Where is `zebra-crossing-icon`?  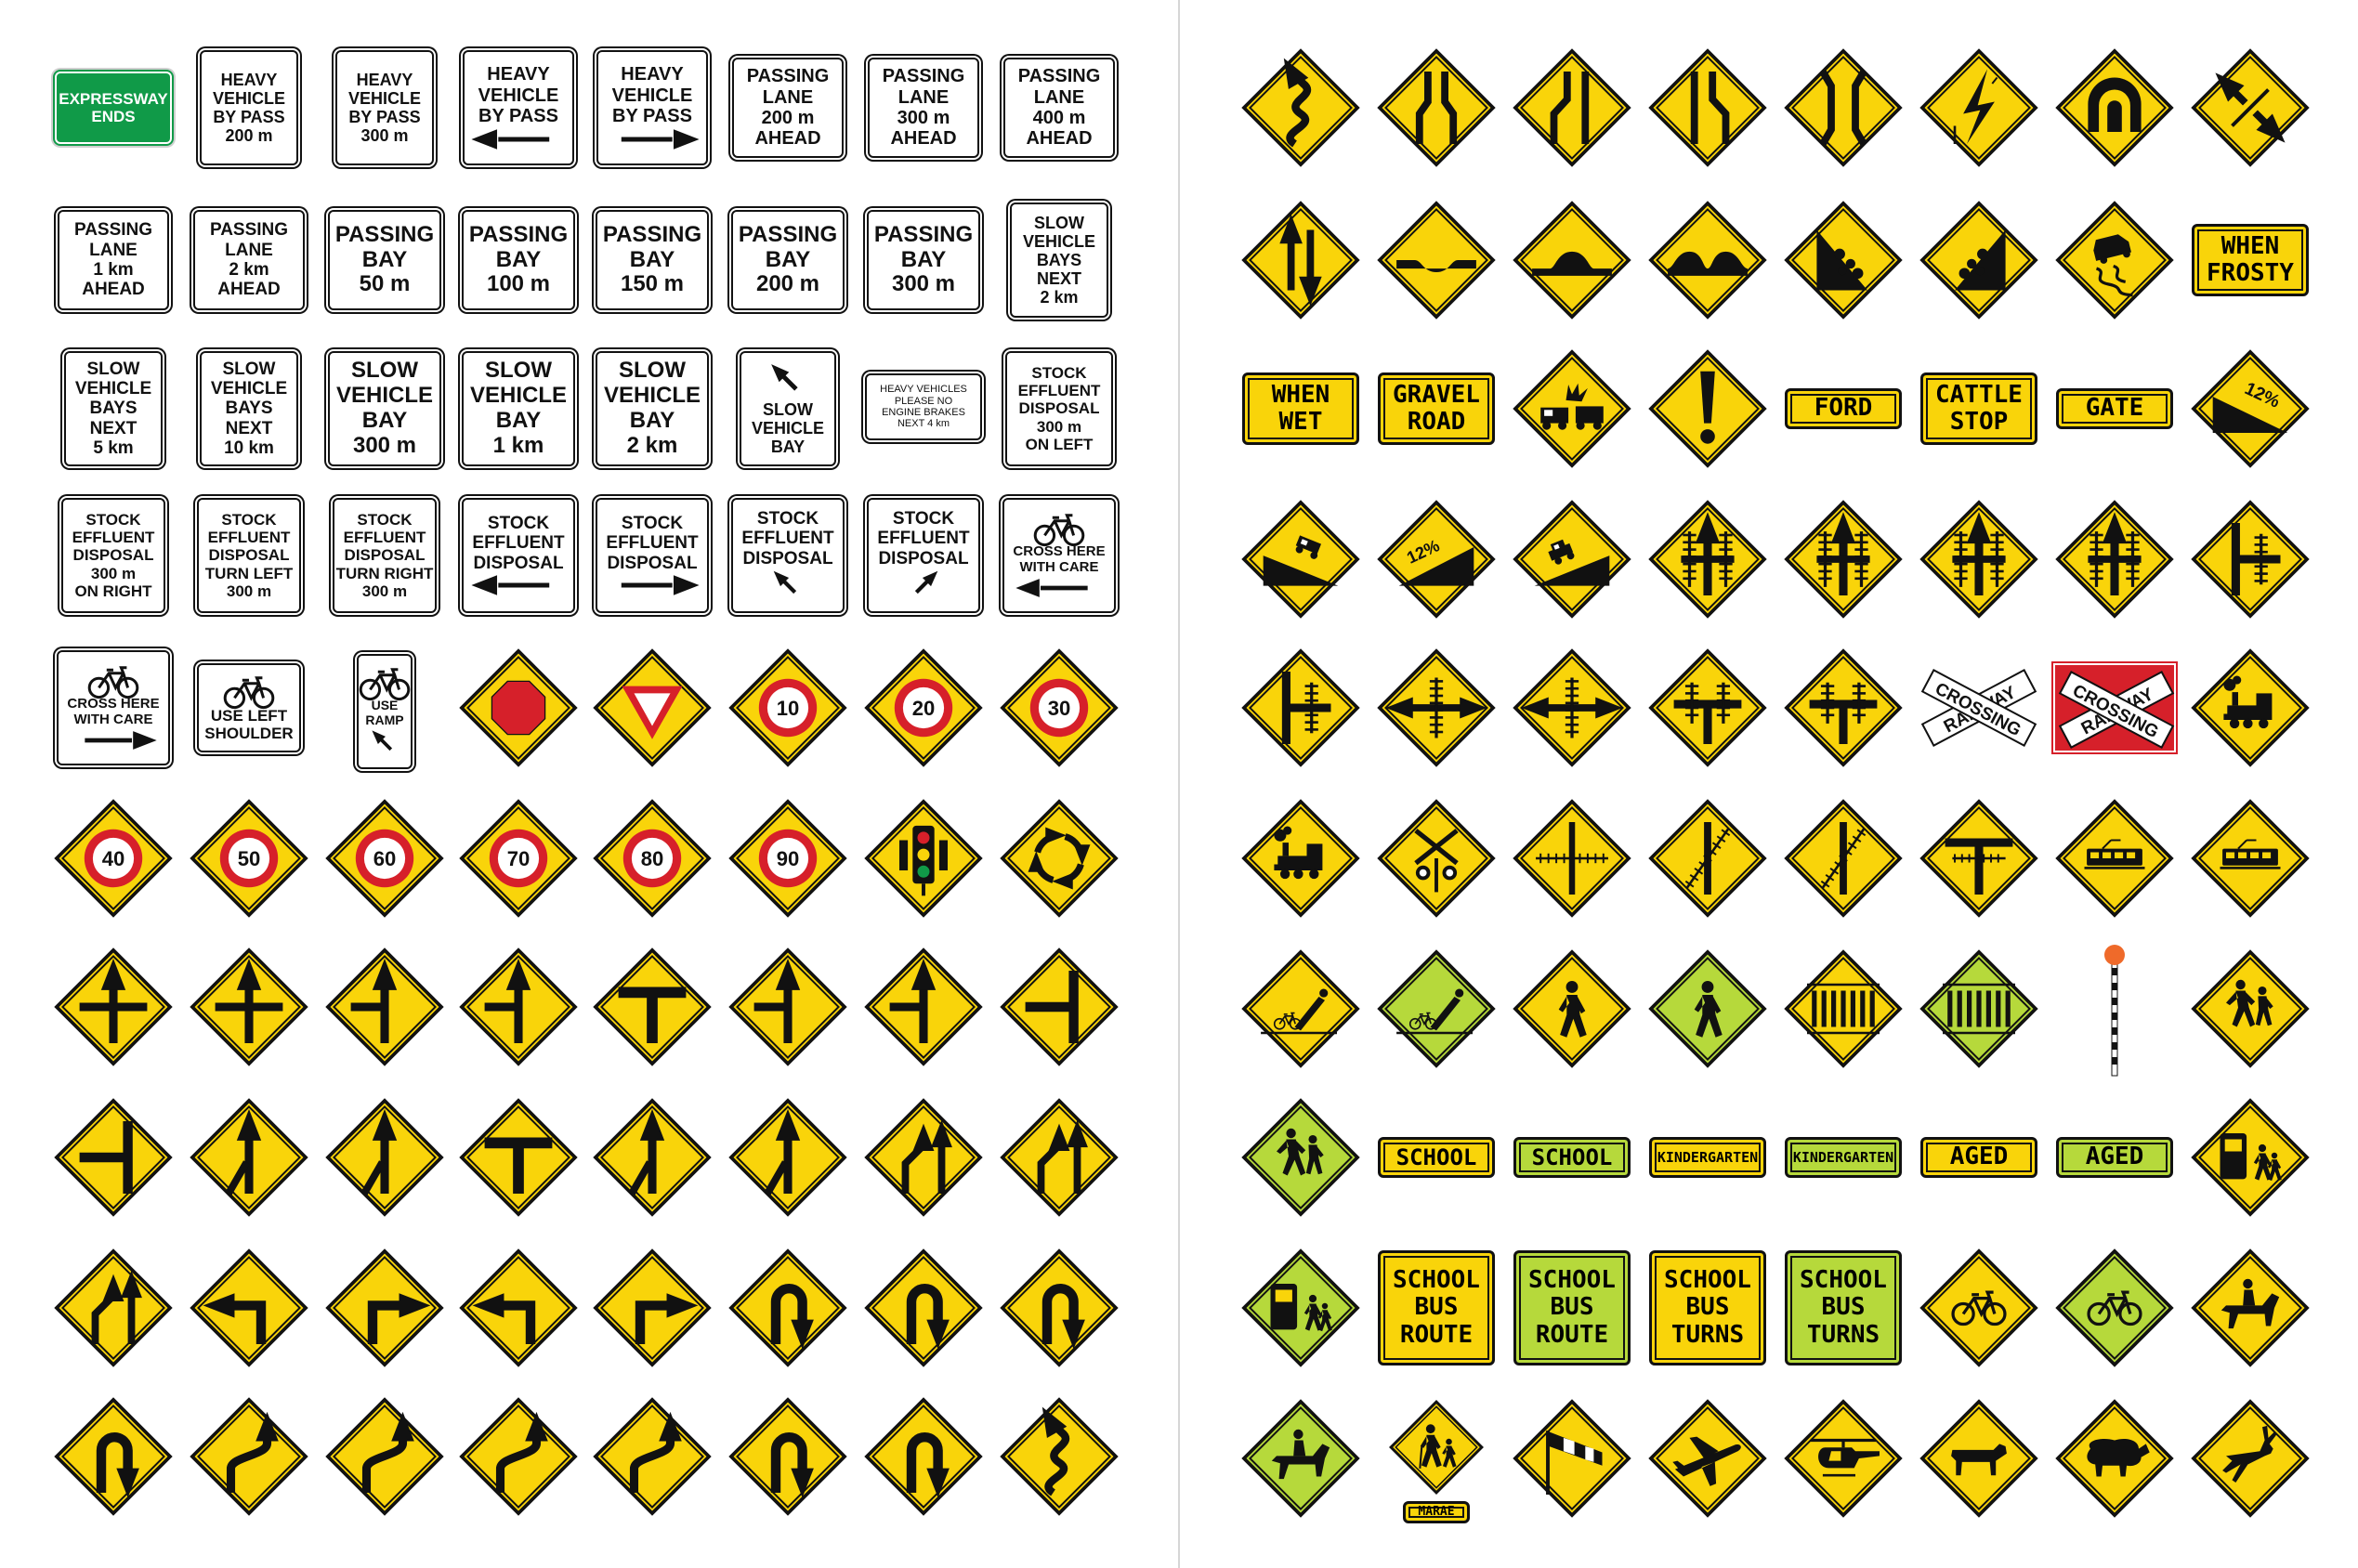
zebra-crossing-icon is located at coordinates (1979, 1009).